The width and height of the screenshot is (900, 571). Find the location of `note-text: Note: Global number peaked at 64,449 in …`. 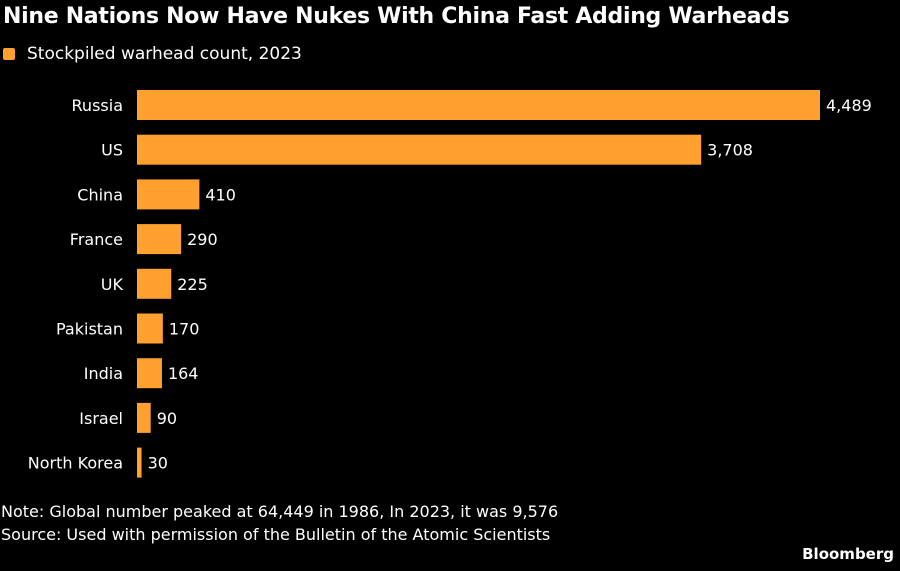

note-text: Note: Global number peaked at 64,449 in … is located at coordinates (280, 511).